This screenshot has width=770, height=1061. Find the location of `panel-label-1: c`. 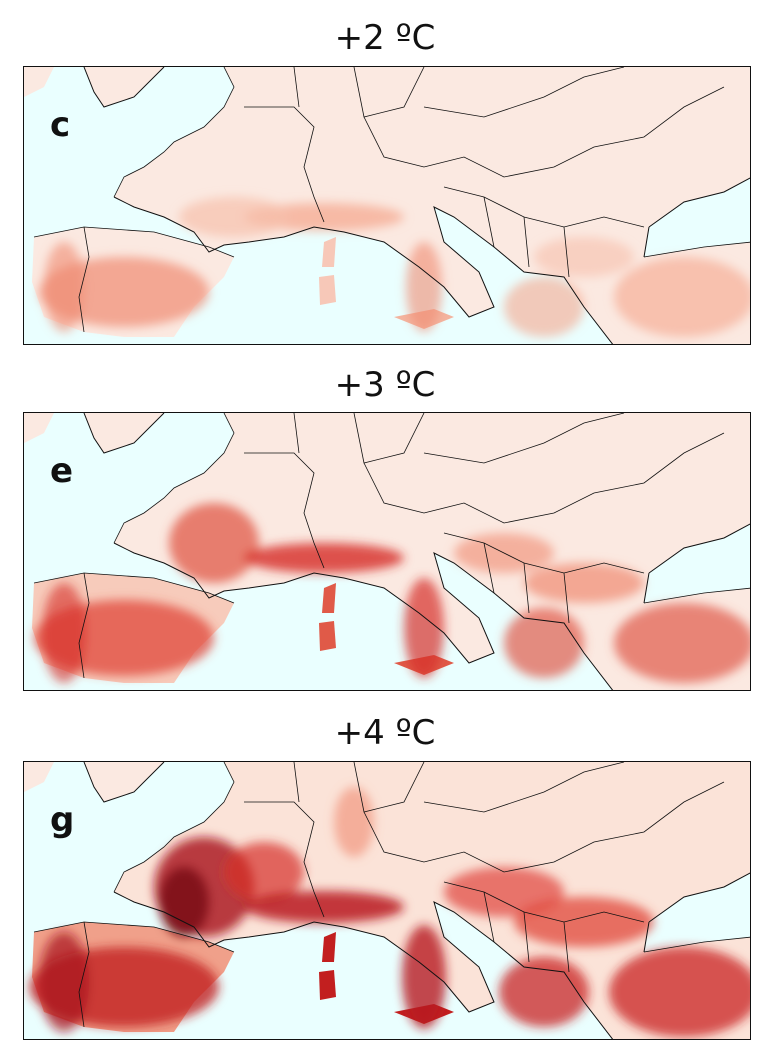

panel-label-1: c is located at coordinates (60, 125).